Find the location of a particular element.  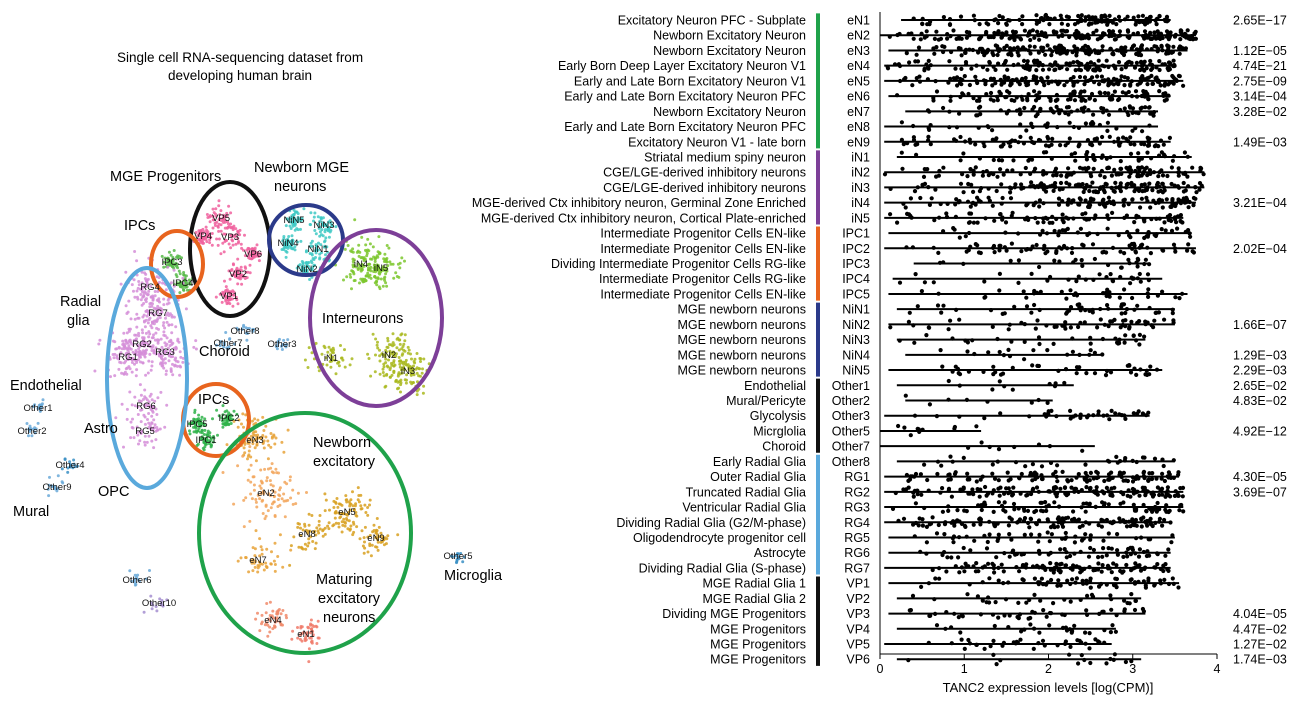

cluster-label-RG6: RG6 is located at coordinates (146, 406).